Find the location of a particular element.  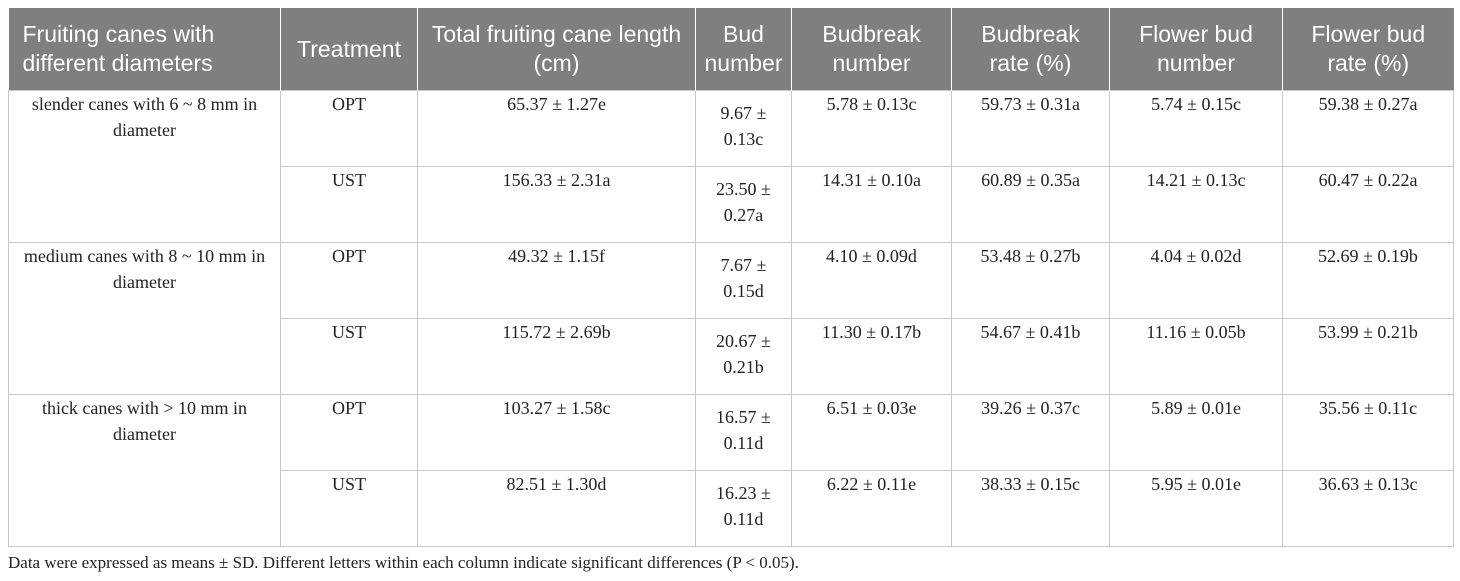

bud-number-value: 16.57 ± 0.11d is located at coordinates (743, 430).